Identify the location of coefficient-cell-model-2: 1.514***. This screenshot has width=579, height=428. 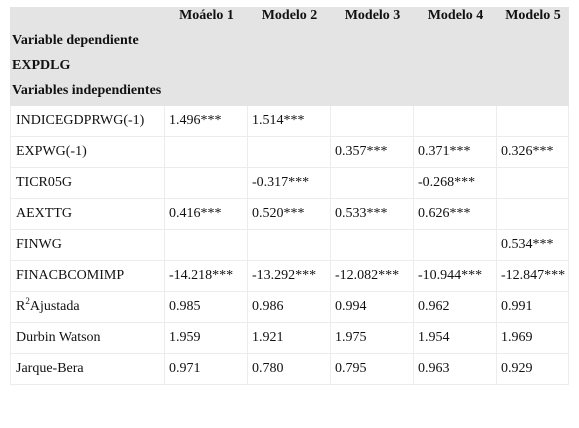
(289, 121).